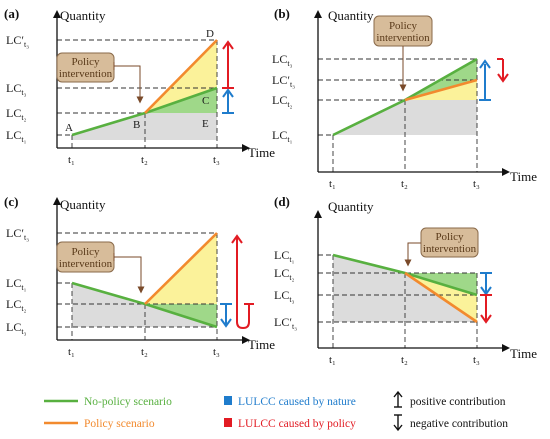 This screenshot has height=439, width=550. I want to click on policy-swatch, so click(228, 422).